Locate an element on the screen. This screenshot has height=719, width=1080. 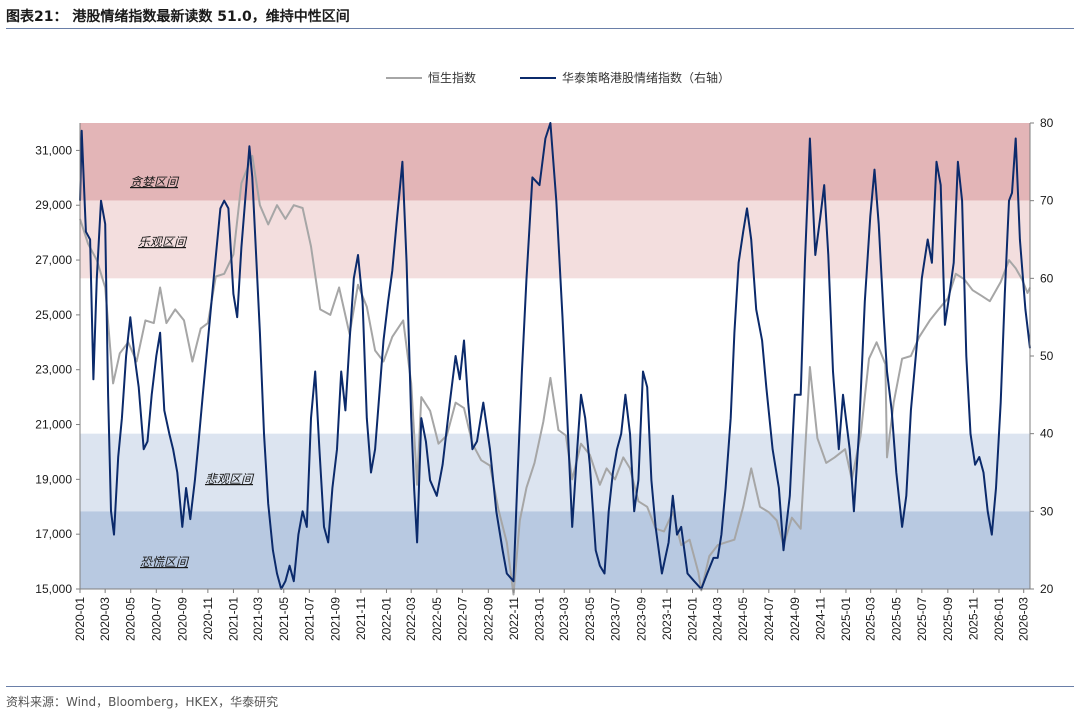
x-tick-label: 2026-01 is located at coordinates (999, 619).